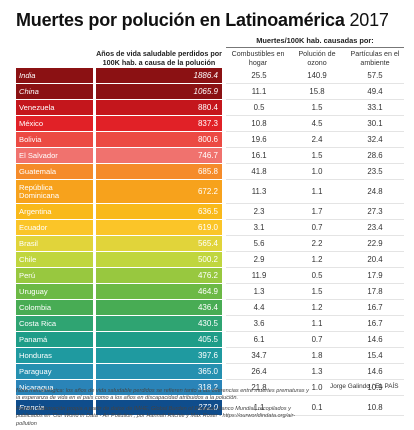 This screenshot has width=414, height=430. Describe the element at coordinates (259, 155) in the screenshot. I see `col1-cell: 16.1` at that location.